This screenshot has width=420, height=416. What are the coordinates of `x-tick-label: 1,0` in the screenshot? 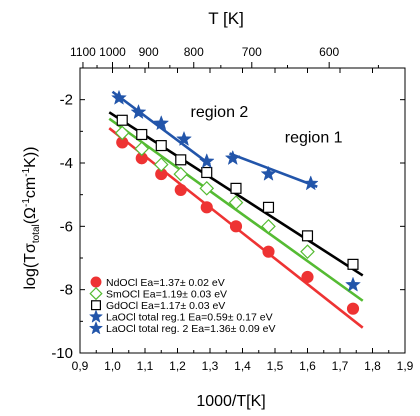 It's located at (112, 366).